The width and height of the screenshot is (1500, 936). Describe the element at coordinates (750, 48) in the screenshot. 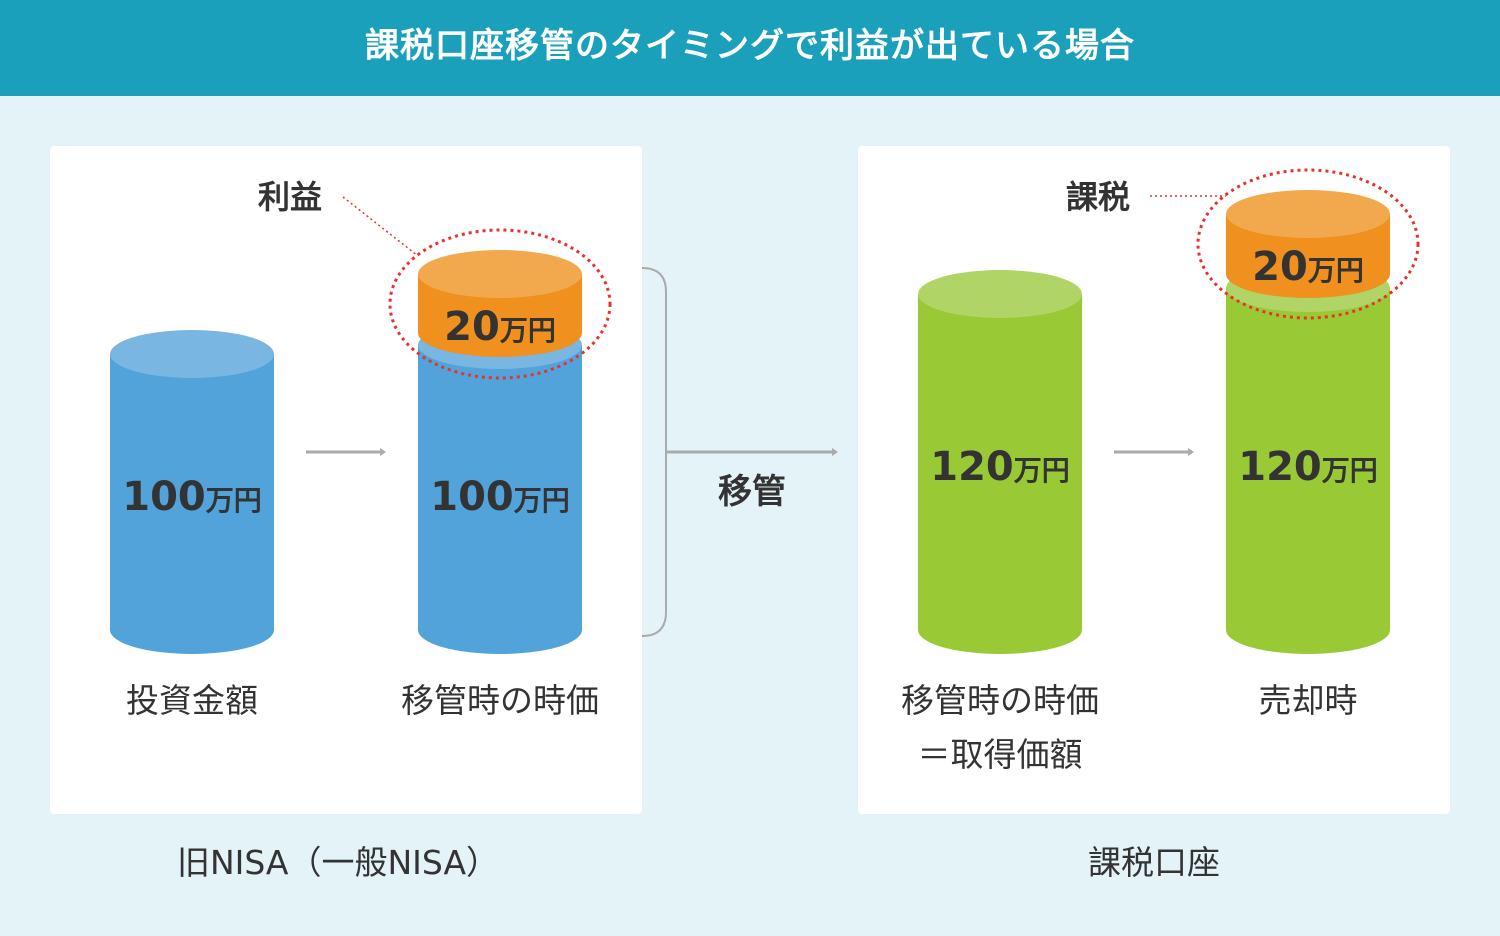

I see `page-title: 課税口座移管のタイミングで利益が出ている場合` at that location.